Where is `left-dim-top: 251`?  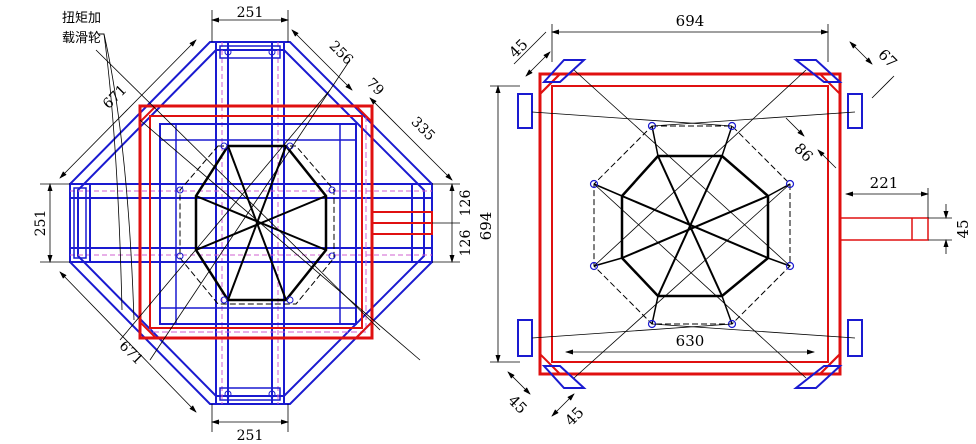
left-dim-top: 251 is located at coordinates (250, 23).